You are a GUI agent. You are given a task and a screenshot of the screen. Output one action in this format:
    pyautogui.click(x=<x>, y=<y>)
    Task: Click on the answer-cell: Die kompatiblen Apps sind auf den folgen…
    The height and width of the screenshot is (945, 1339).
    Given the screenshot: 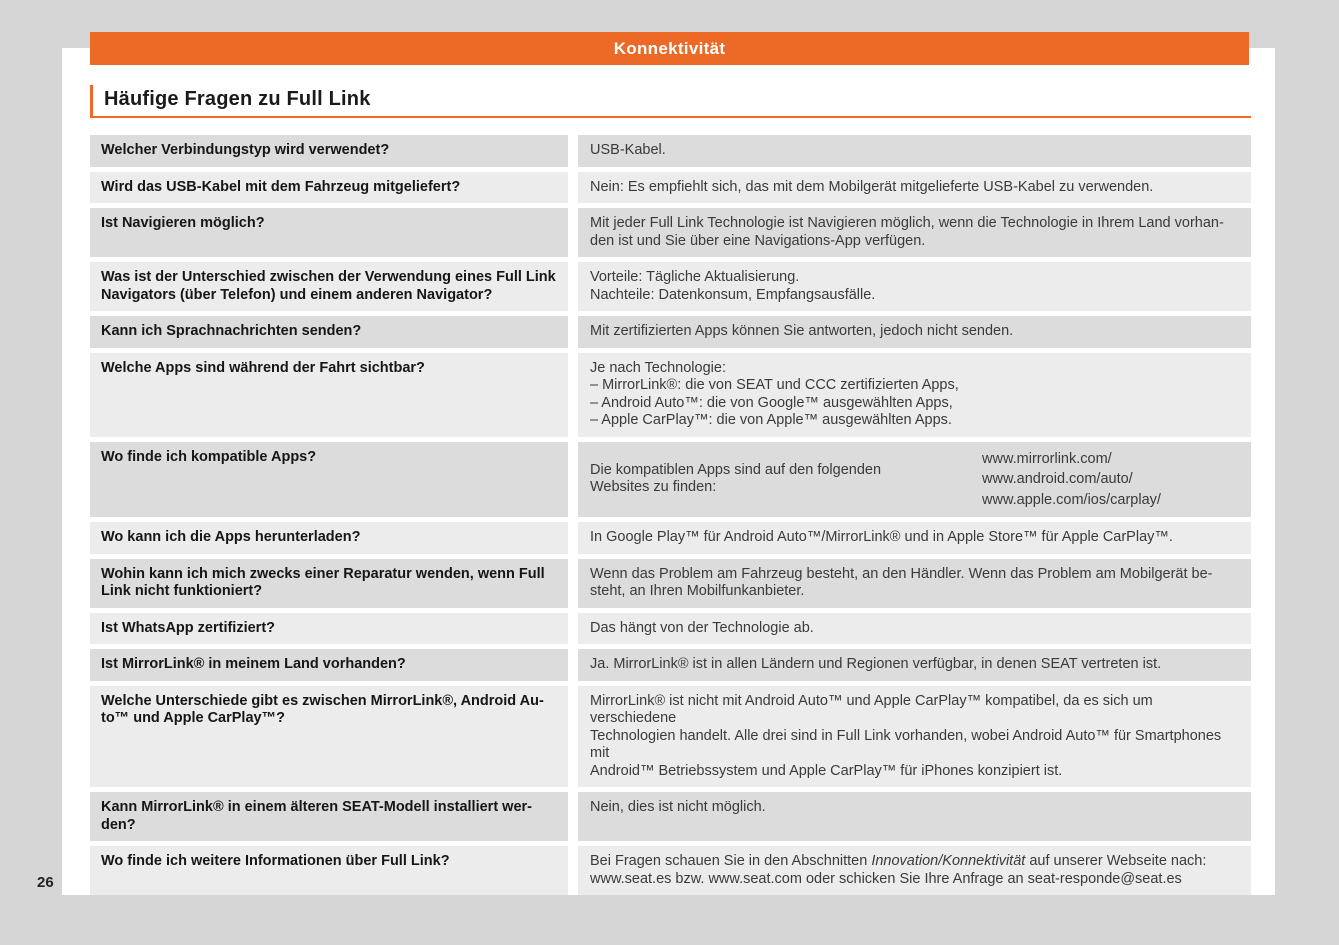 What is the action you would take?
    pyautogui.click(x=914, y=479)
    